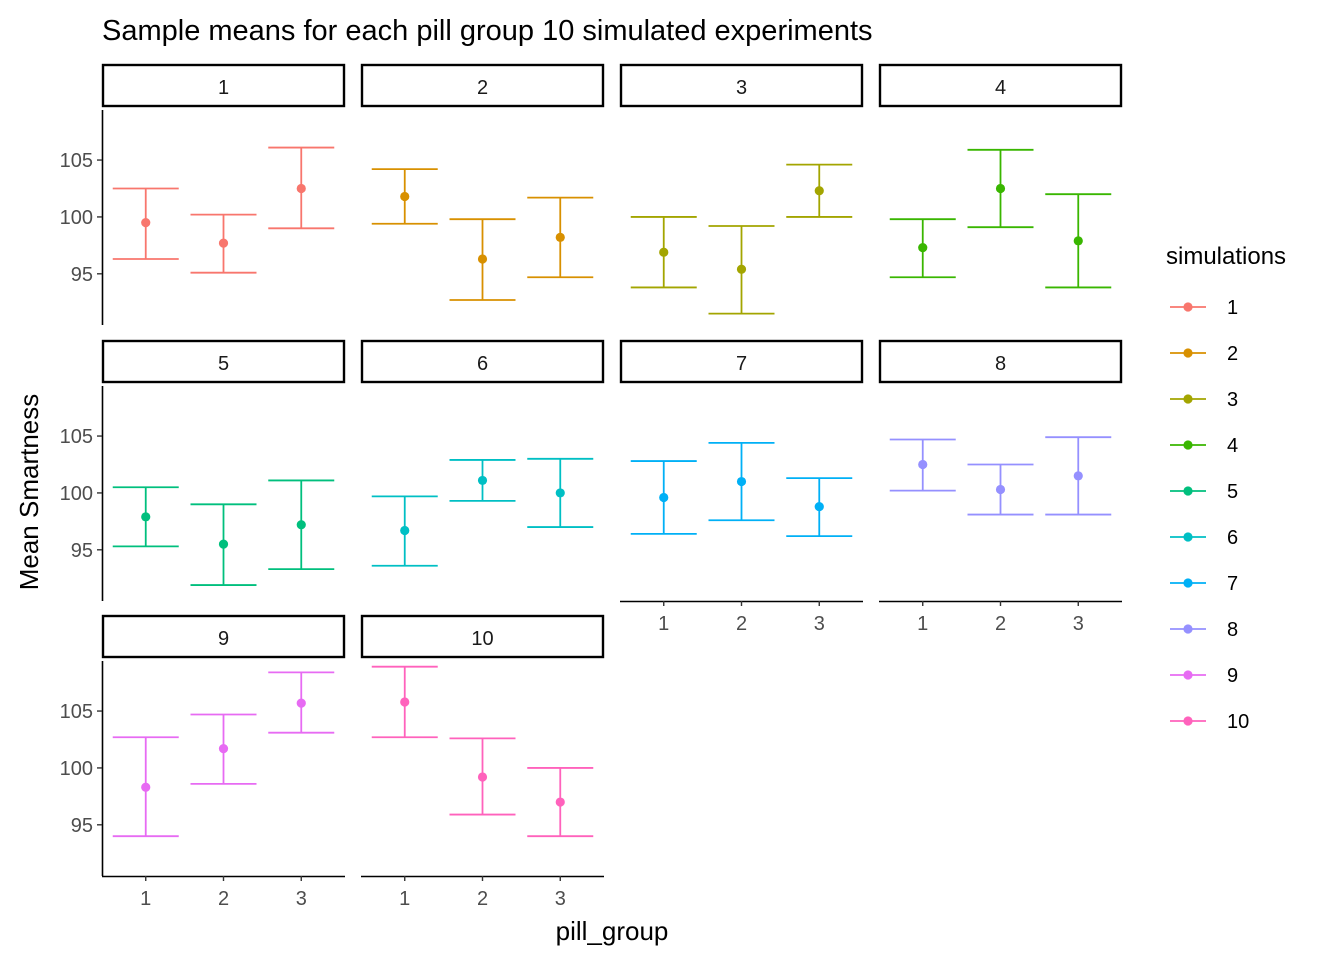 The width and height of the screenshot is (1344, 960). I want to click on legend-item-2: 2, so click(1204, 354).